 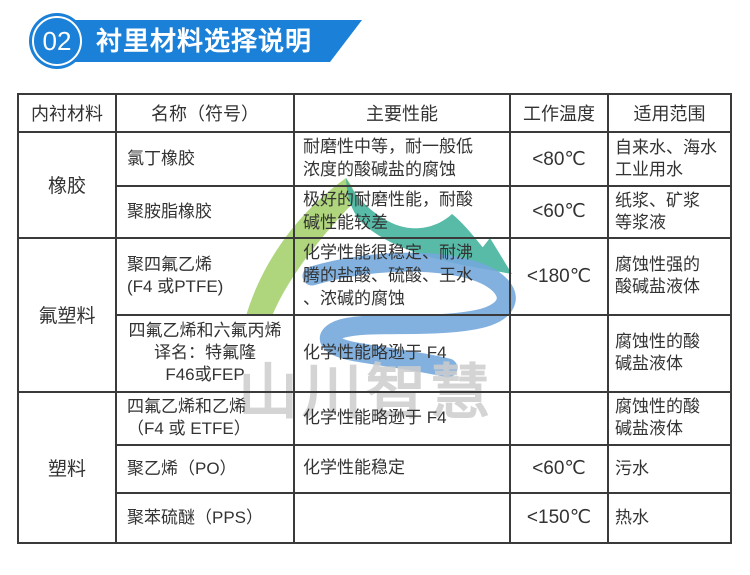 What do you see at coordinates (67, 185) in the screenshot?
I see `group-cell-rubber: 橡胶` at bounding box center [67, 185].